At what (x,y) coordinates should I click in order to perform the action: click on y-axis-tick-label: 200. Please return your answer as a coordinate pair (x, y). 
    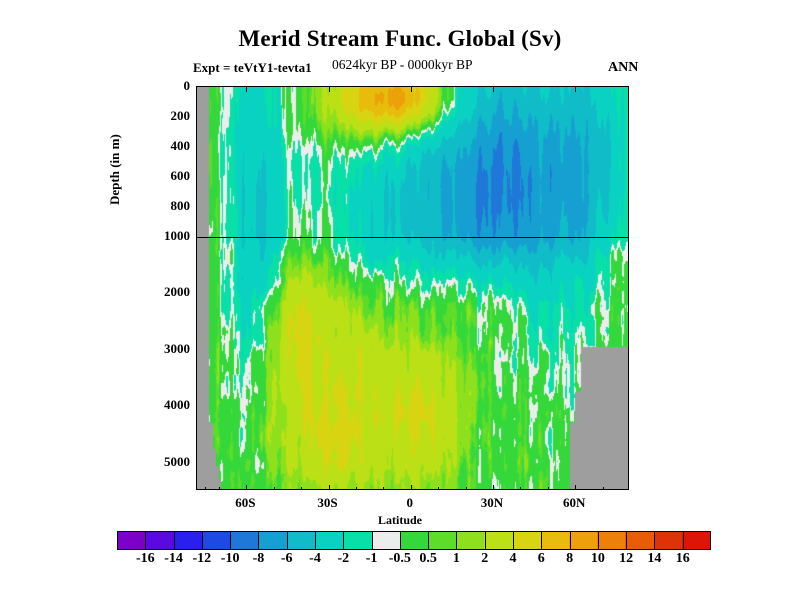
    Looking at the image, I should click on (180, 115).